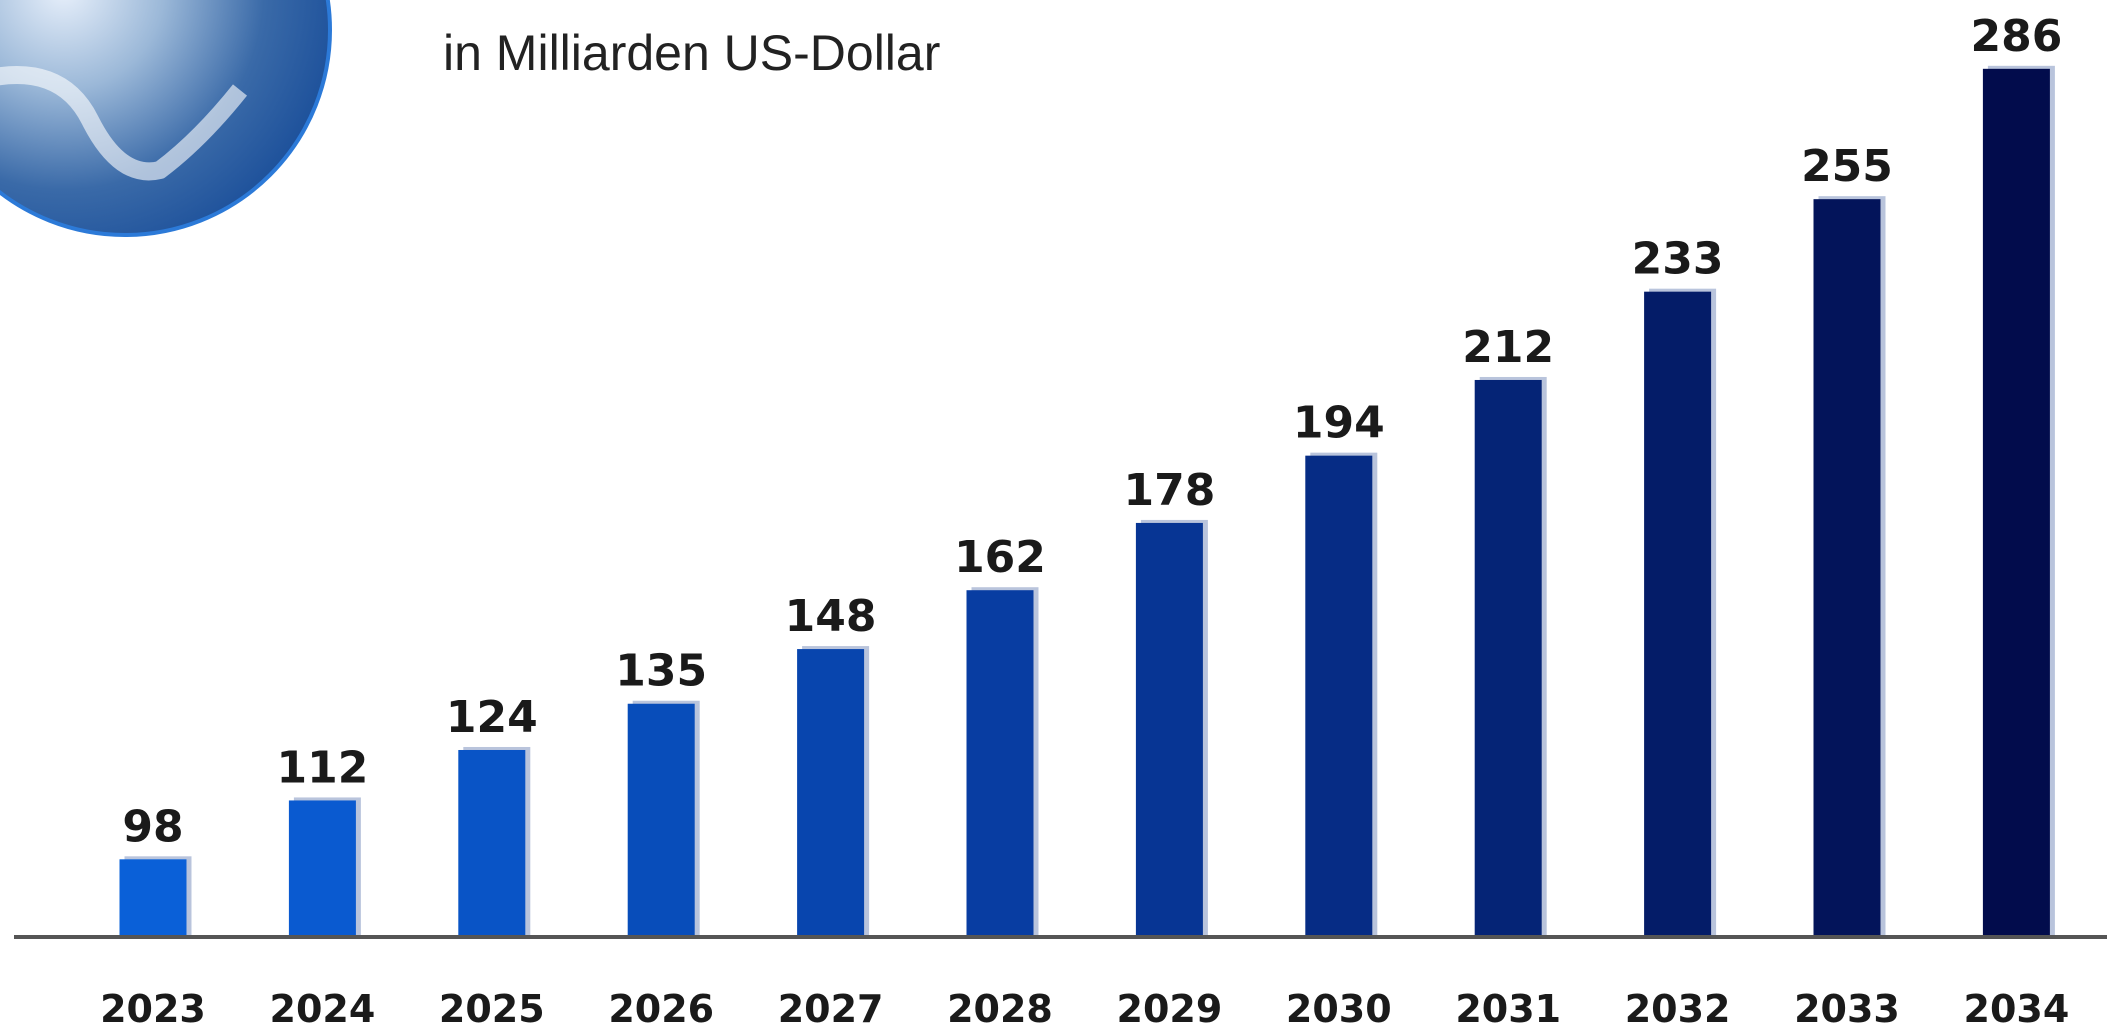 This screenshot has height=1029, width=2107. I want to click on x-tick-label: 2023, so click(153, 1008).